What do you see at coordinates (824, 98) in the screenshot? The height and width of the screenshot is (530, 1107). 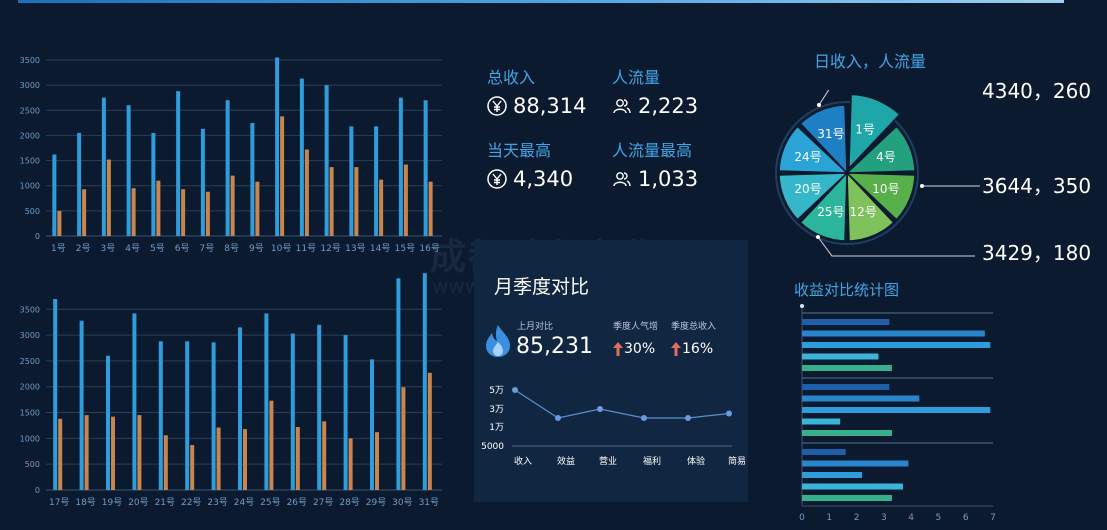 I see `leader-line` at bounding box center [824, 98].